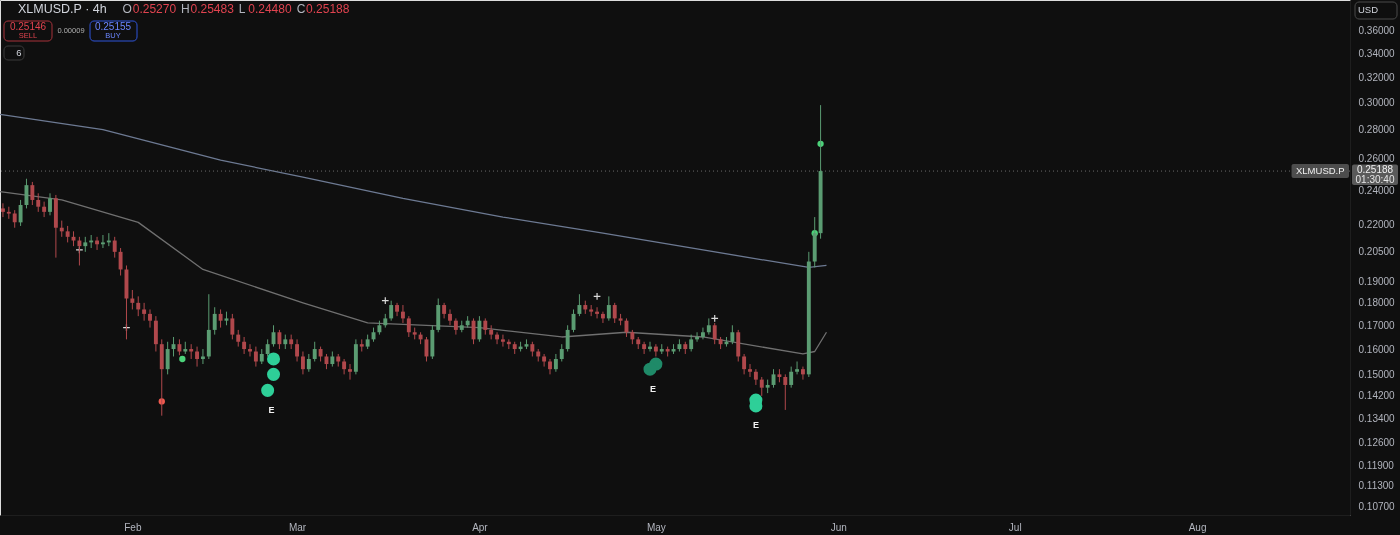 This screenshot has width=1400, height=535. What do you see at coordinates (480, 527) in the screenshot?
I see `x-tick-label: Apr` at bounding box center [480, 527].